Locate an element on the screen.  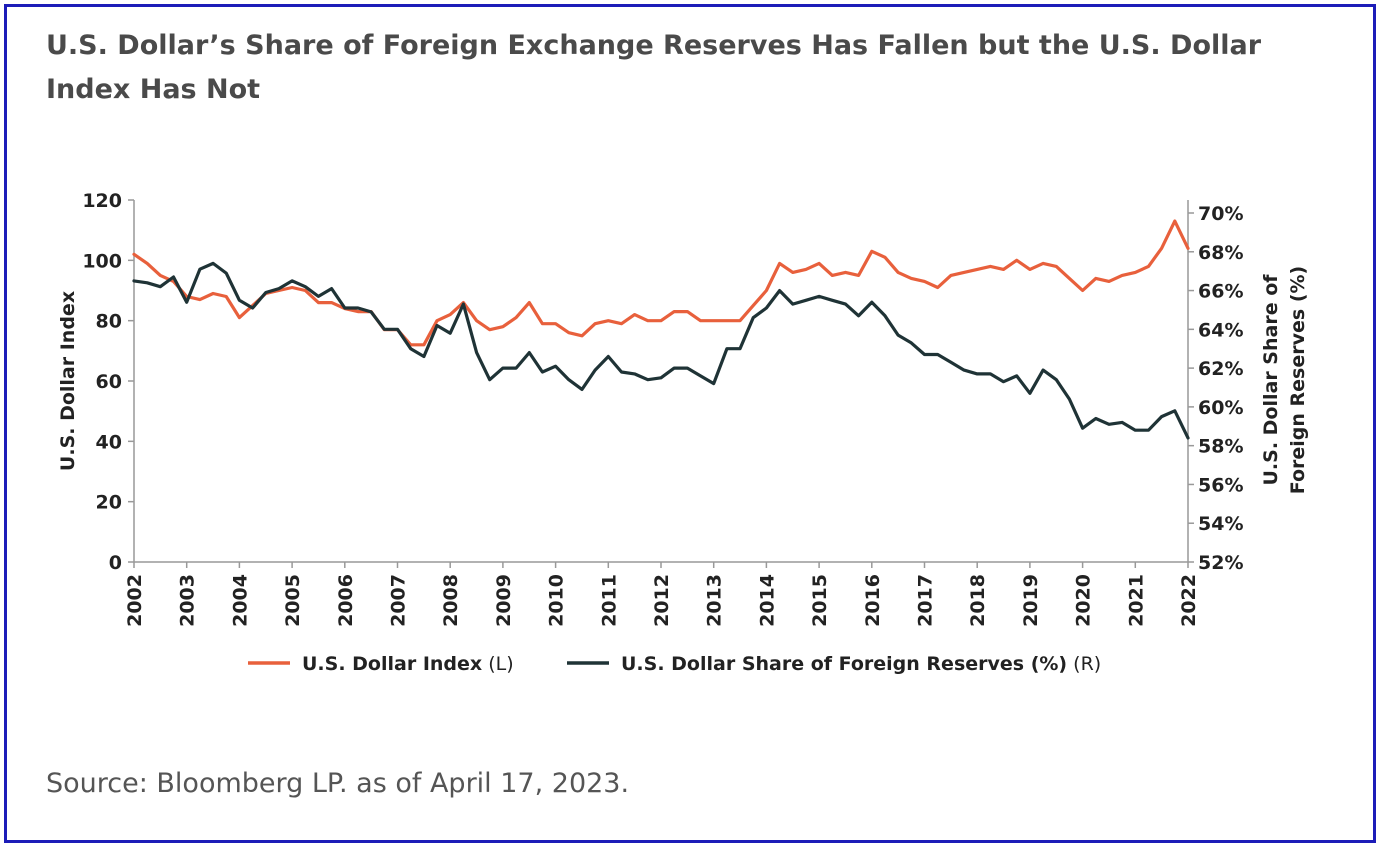
x-tick-label: 2011 is located at coordinates (609, 600).